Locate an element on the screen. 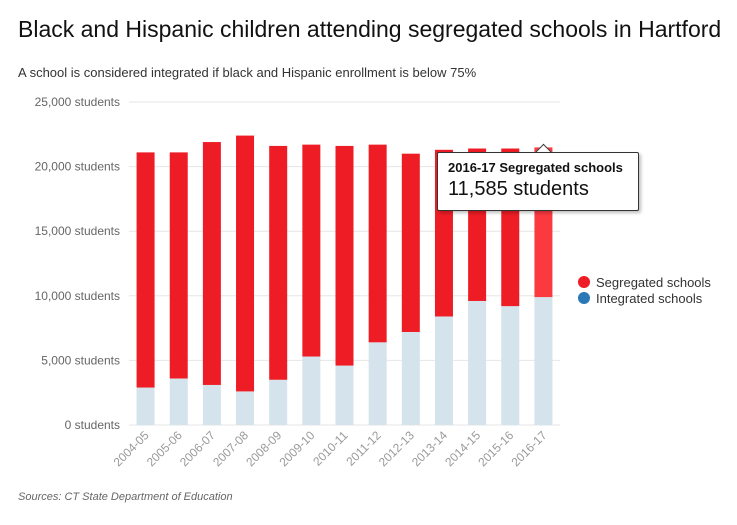 The image size is (737, 525). legend-swatch-integrated is located at coordinates (584, 298).